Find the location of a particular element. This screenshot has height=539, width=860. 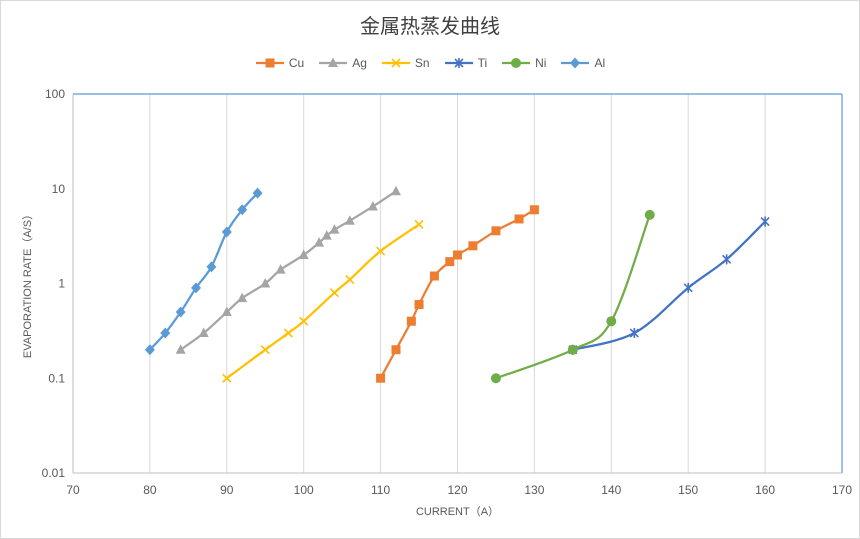

legend-swatch-al is located at coordinates (575, 63).